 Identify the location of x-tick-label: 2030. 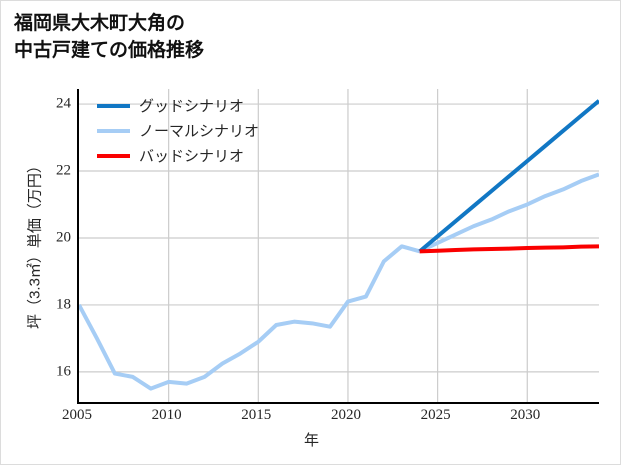
(525, 415).